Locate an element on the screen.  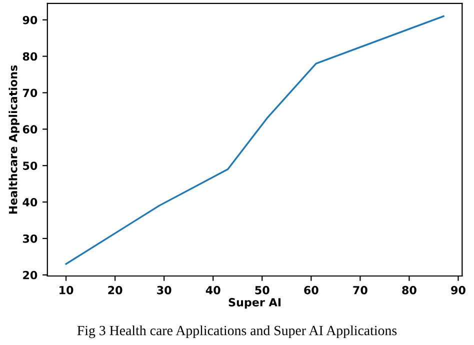
y-tick-label: 30 is located at coordinates (30, 238).